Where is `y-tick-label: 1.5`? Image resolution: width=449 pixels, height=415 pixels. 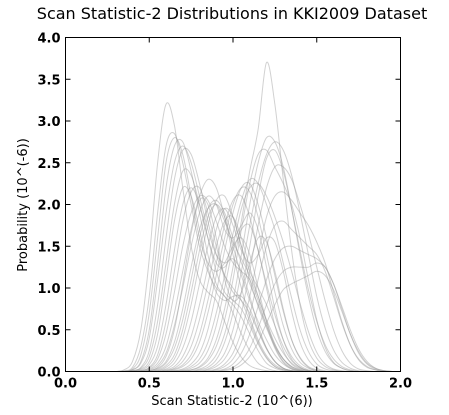 y-tick-label: 1.5 is located at coordinates (48, 247).